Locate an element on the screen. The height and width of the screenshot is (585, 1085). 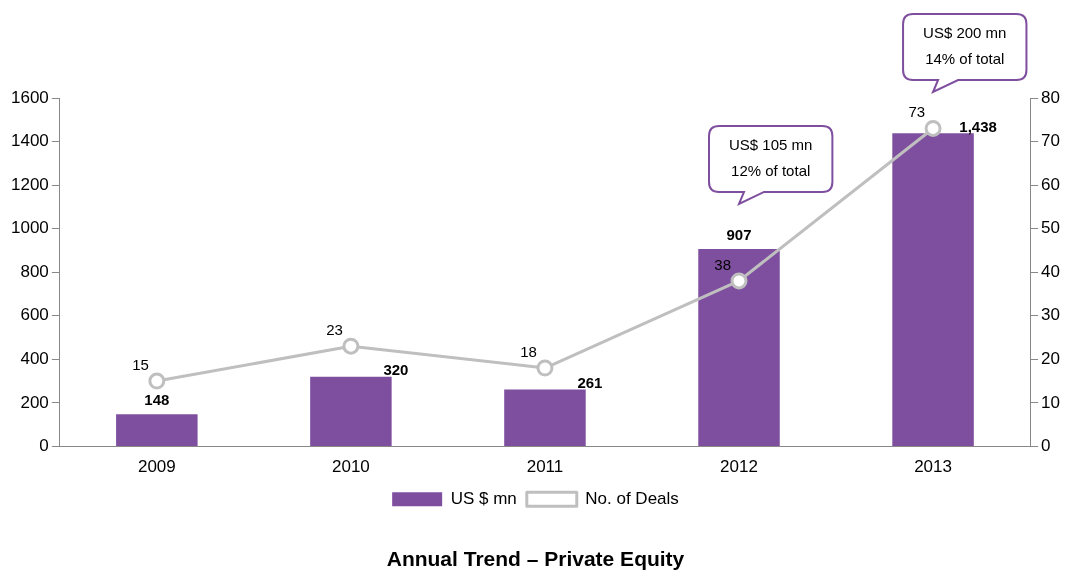
y-tick-label: 1000 is located at coordinates (29, 228).